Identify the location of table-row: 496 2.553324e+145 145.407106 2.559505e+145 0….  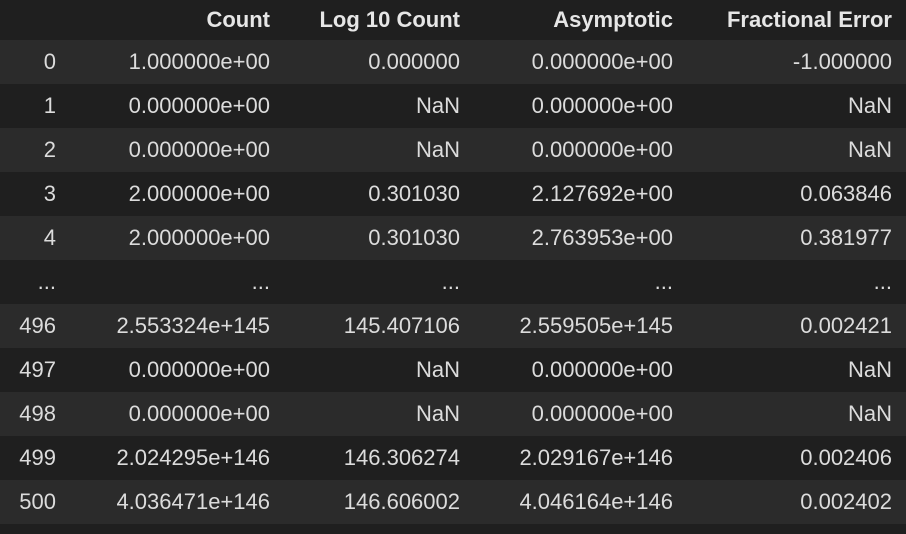
(453, 326).